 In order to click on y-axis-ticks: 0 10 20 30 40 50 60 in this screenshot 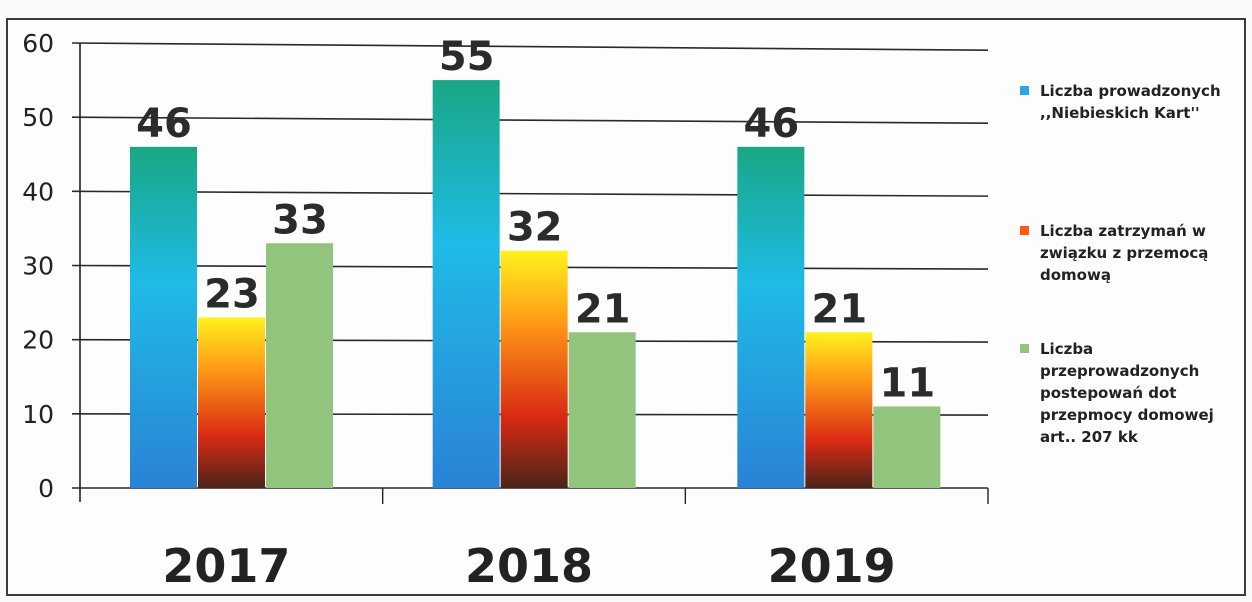, I will do `click(38, 266)`.